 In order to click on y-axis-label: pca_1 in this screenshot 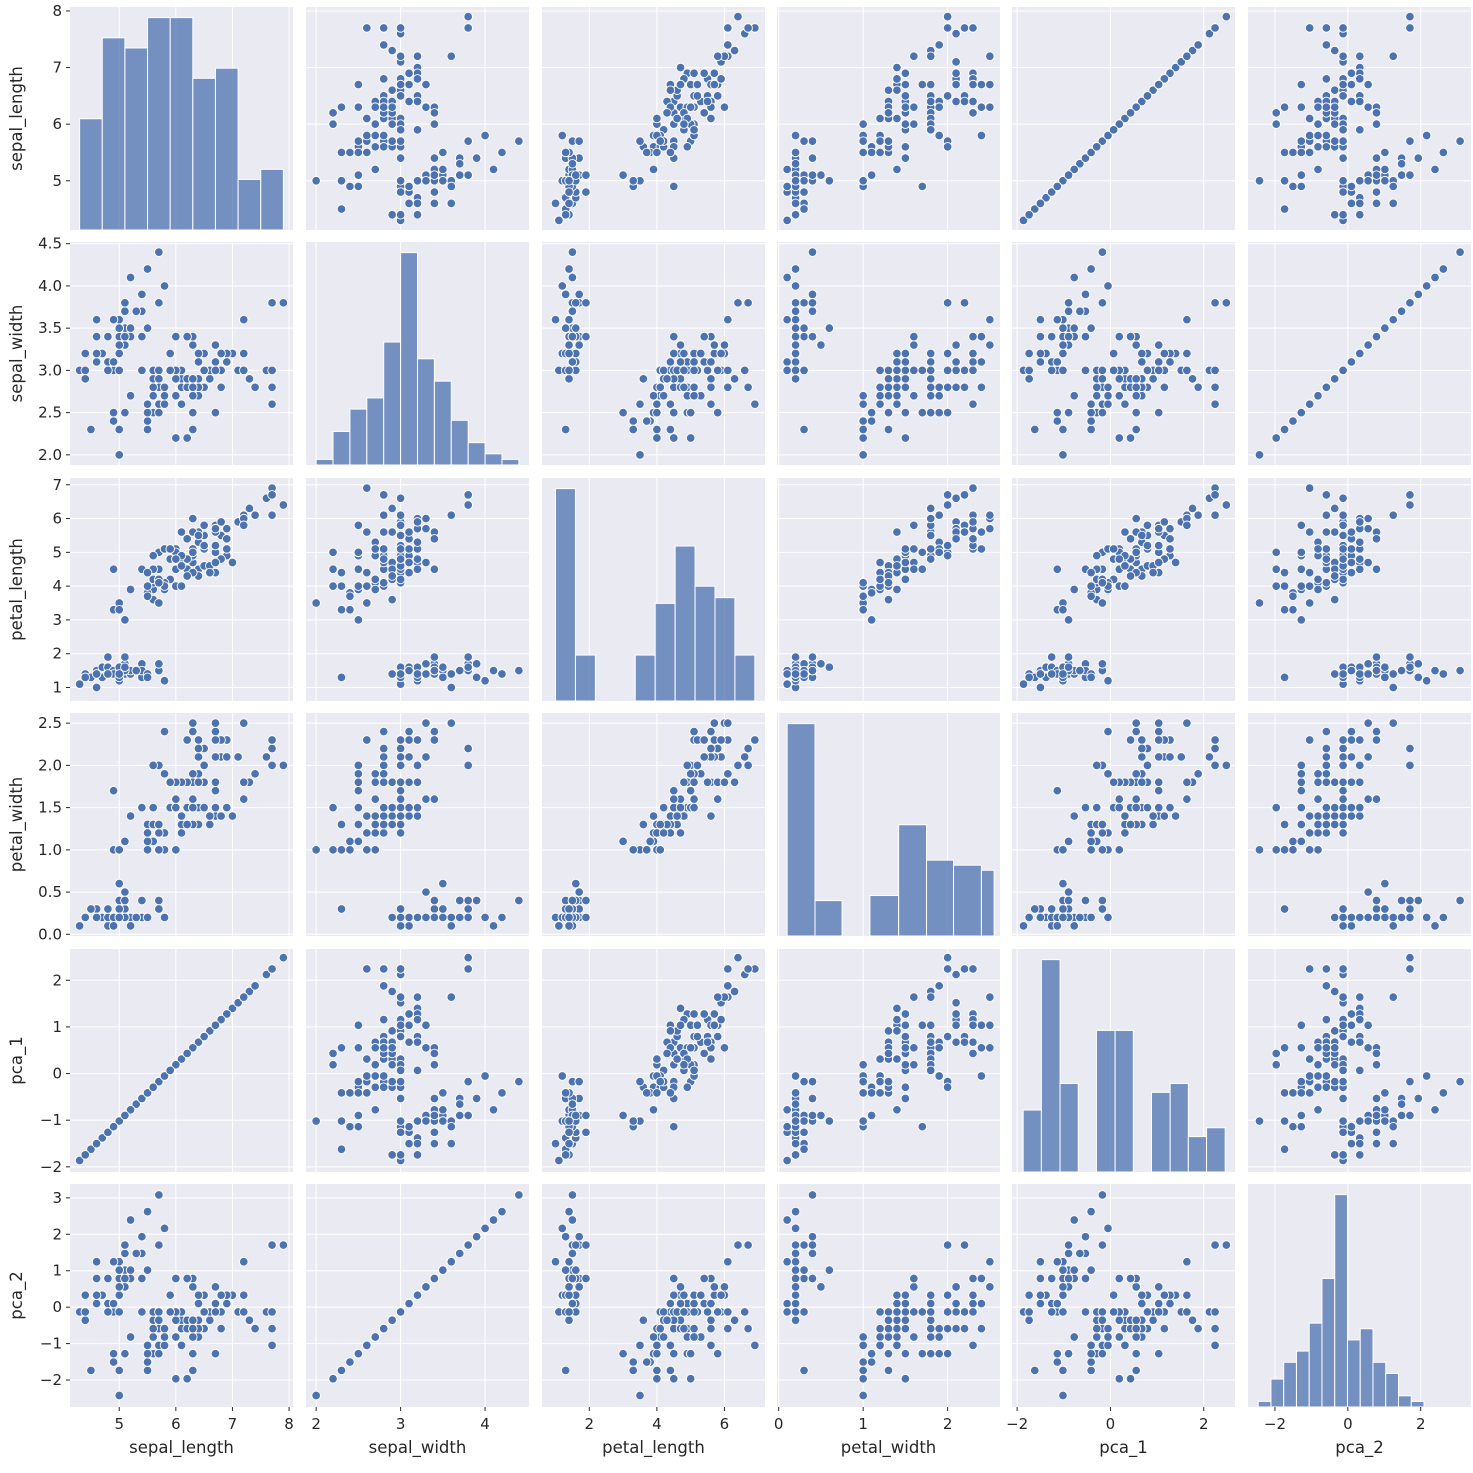, I will do `click(17, 1060)`.